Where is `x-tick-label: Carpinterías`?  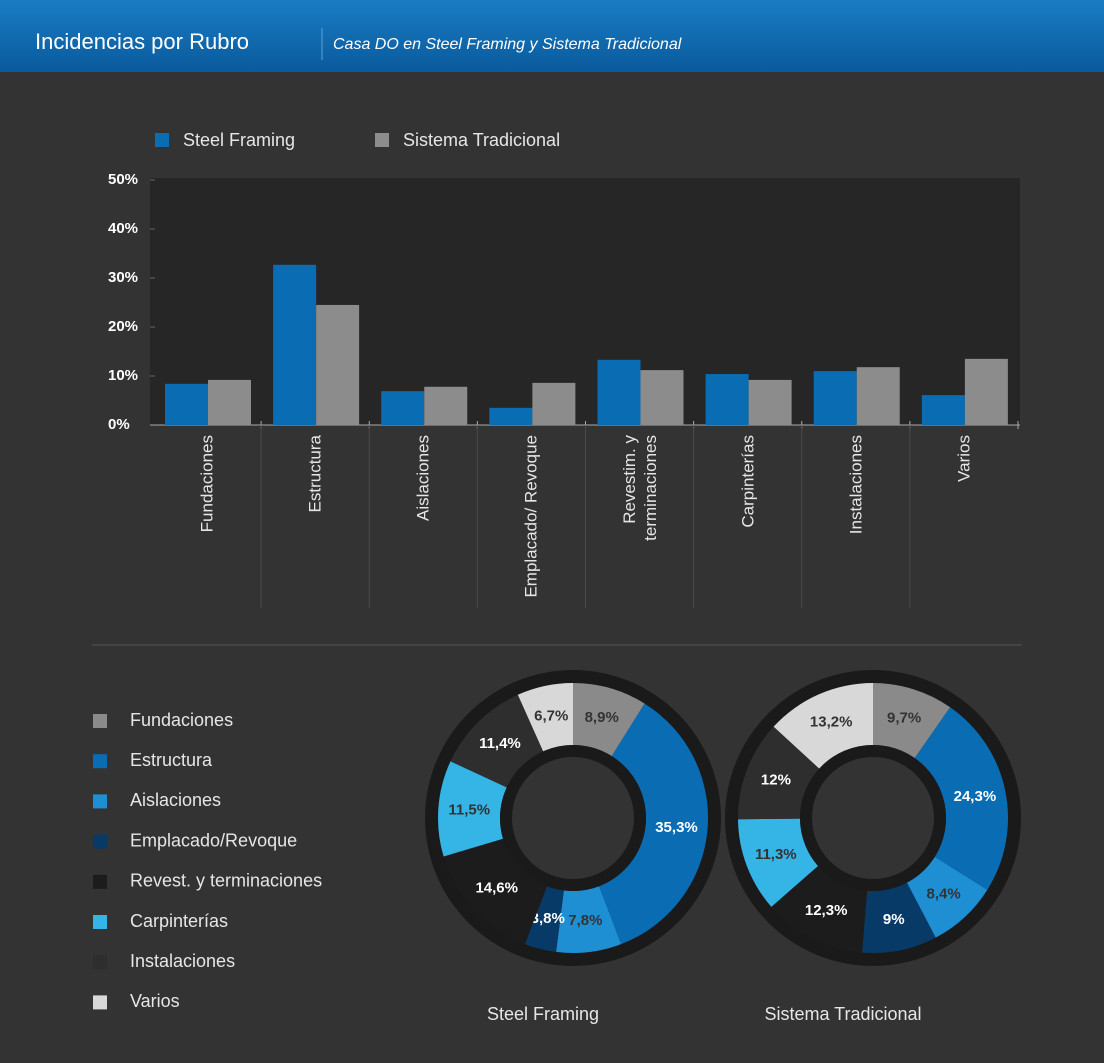 x-tick-label: Carpinterías is located at coordinates (748, 481).